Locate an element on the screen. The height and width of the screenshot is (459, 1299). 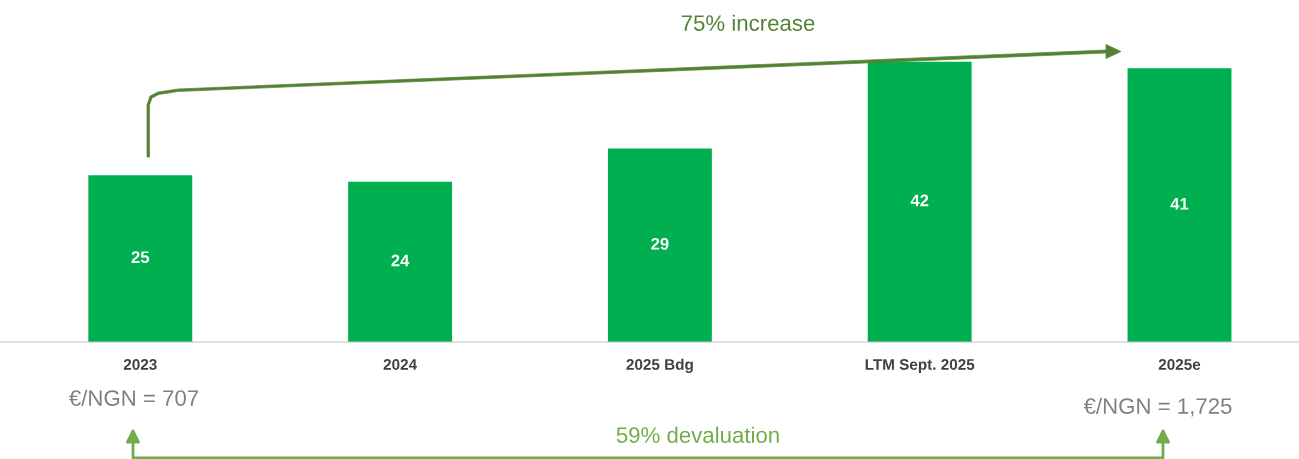
data-label: 41 is located at coordinates (1179, 204).